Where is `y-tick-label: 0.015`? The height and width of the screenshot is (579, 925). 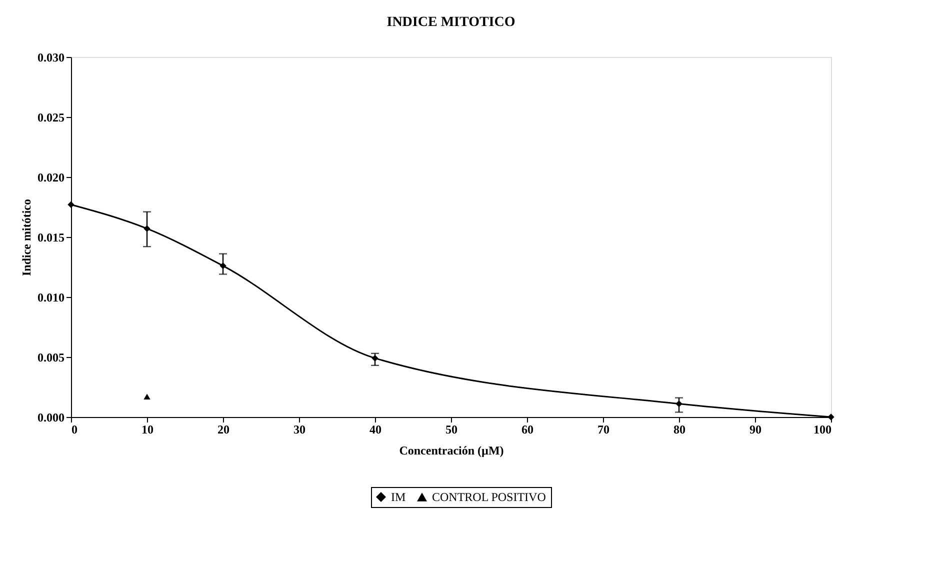
y-tick-label: 0.015 is located at coordinates (51, 237).